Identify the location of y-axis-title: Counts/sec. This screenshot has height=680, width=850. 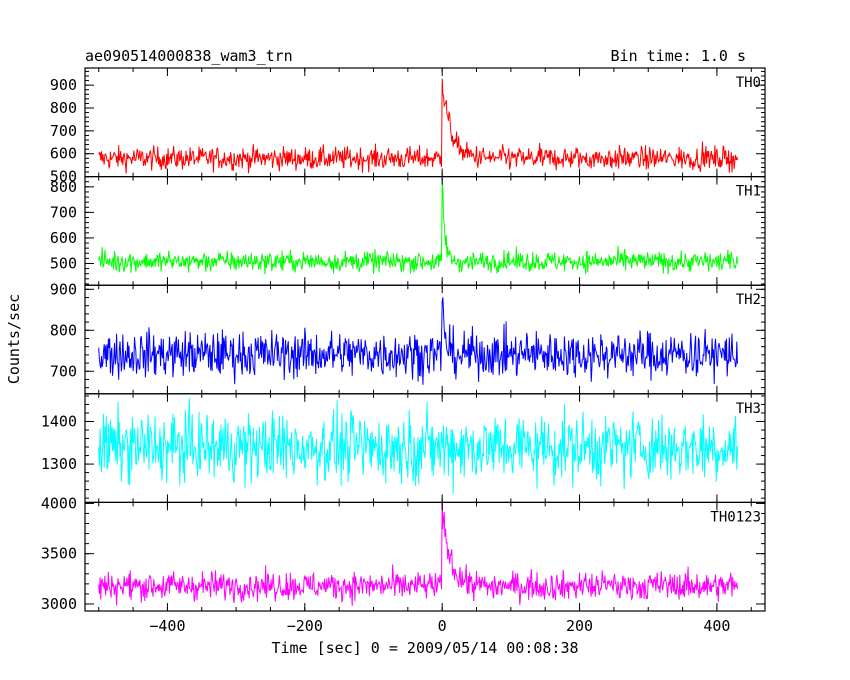
(14, 339).